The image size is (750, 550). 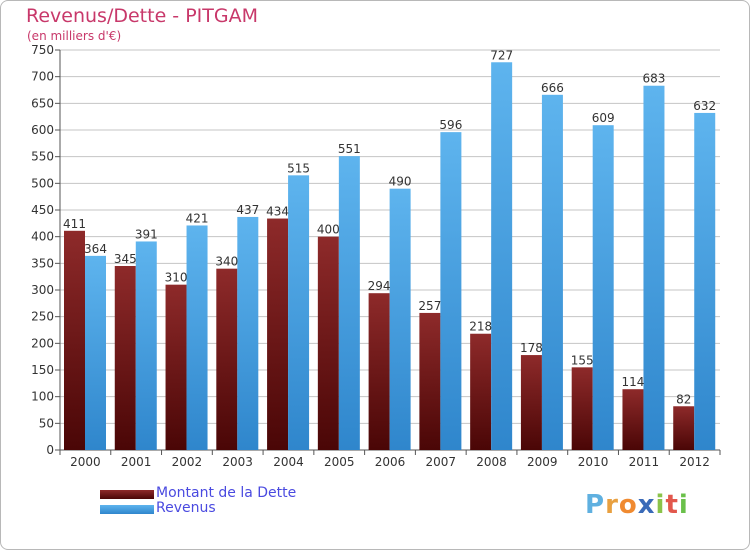 What do you see at coordinates (237, 462) in the screenshot?
I see `x-tick-label: 2003` at bounding box center [237, 462].